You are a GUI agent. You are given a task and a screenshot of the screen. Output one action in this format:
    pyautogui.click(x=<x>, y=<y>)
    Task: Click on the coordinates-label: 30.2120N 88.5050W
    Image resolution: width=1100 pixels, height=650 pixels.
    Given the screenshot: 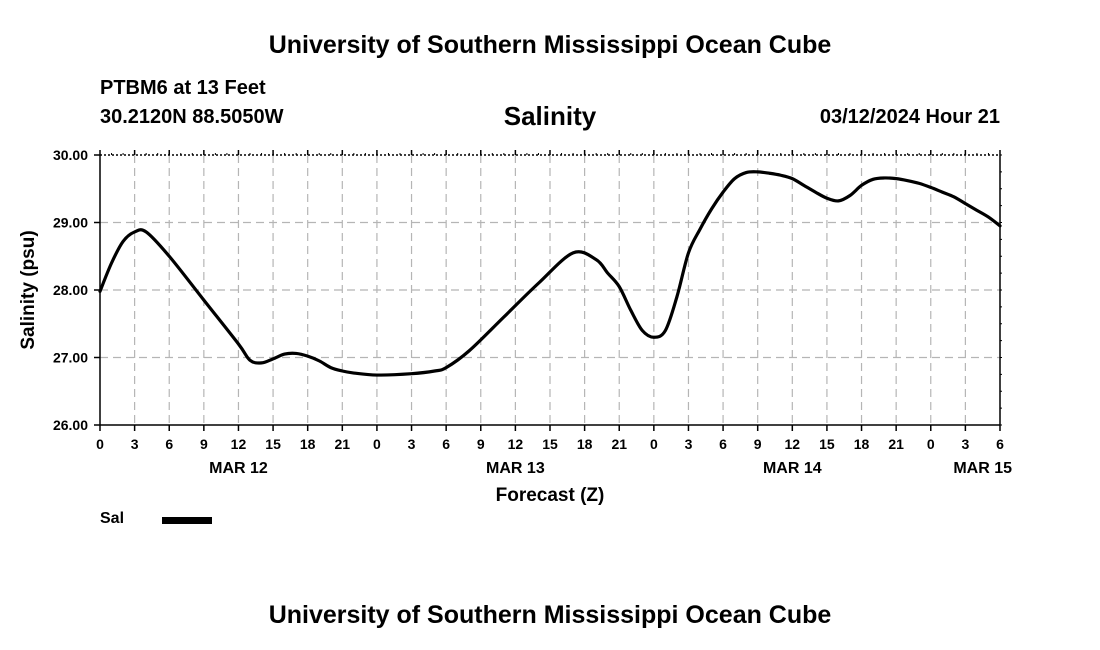 What is the action you would take?
    pyautogui.click(x=192, y=117)
    